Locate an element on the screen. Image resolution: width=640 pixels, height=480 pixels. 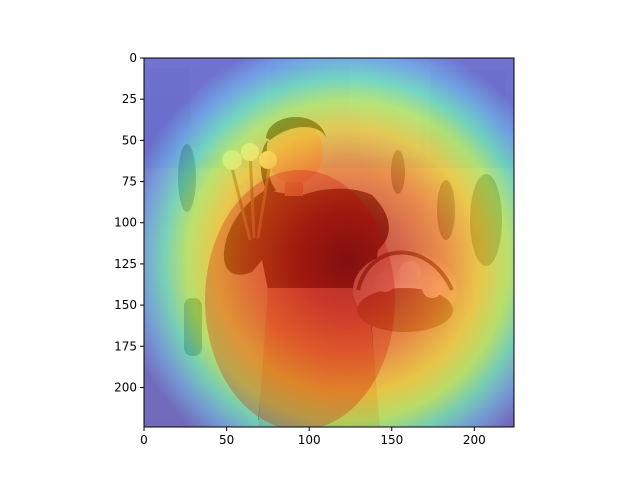
y-tick-label: 50 is located at coordinates (129, 140).